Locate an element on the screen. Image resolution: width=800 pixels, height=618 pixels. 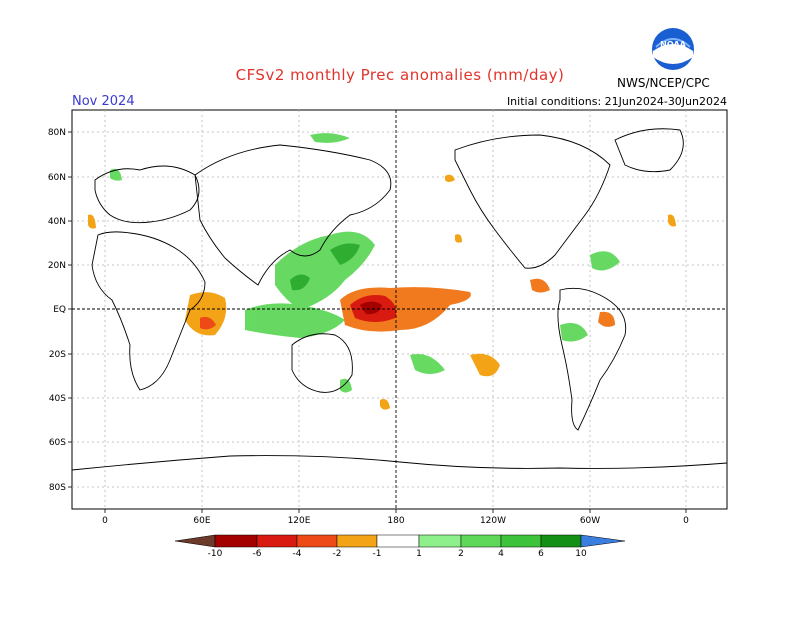
colorbar-tick: 2 is located at coordinates (461, 554).